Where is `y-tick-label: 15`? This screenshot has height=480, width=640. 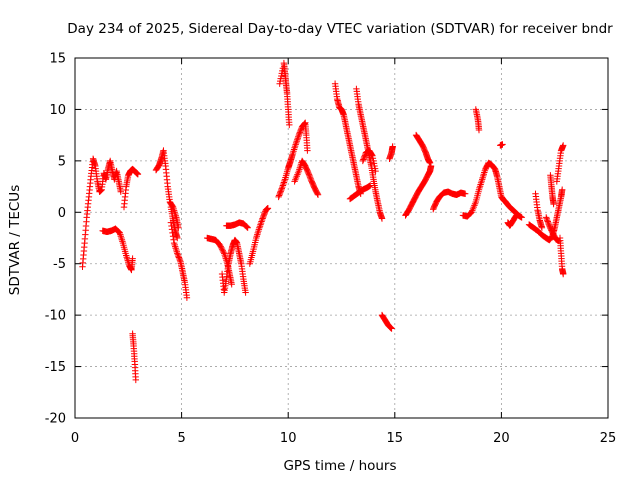 y-tick-label: 15 is located at coordinates (57, 59).